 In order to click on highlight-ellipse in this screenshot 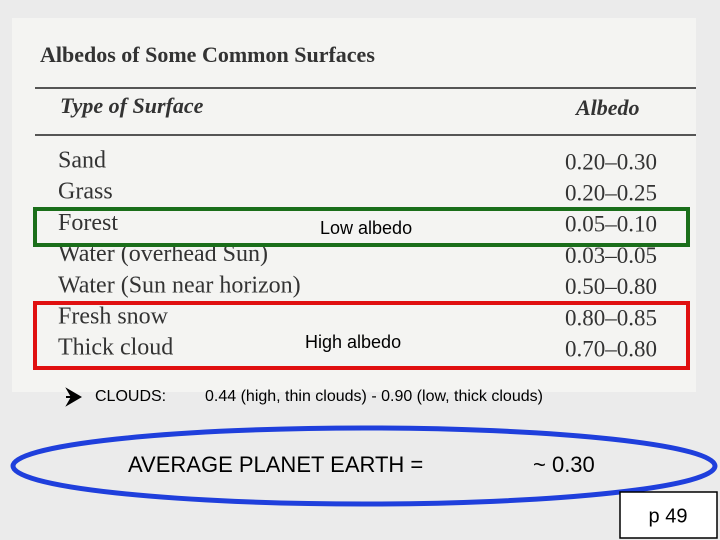, I will do `click(364, 466)`.